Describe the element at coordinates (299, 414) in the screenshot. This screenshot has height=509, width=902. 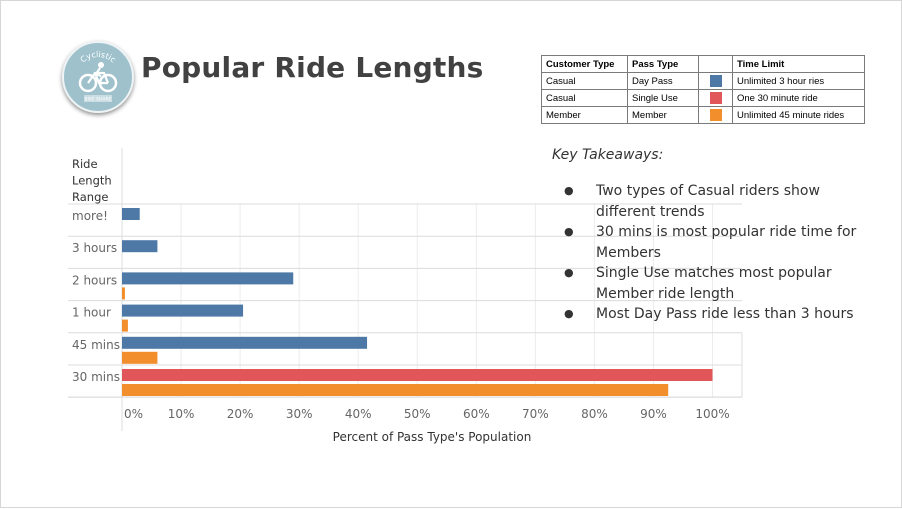
I see `x-tick-label: 30%` at that location.